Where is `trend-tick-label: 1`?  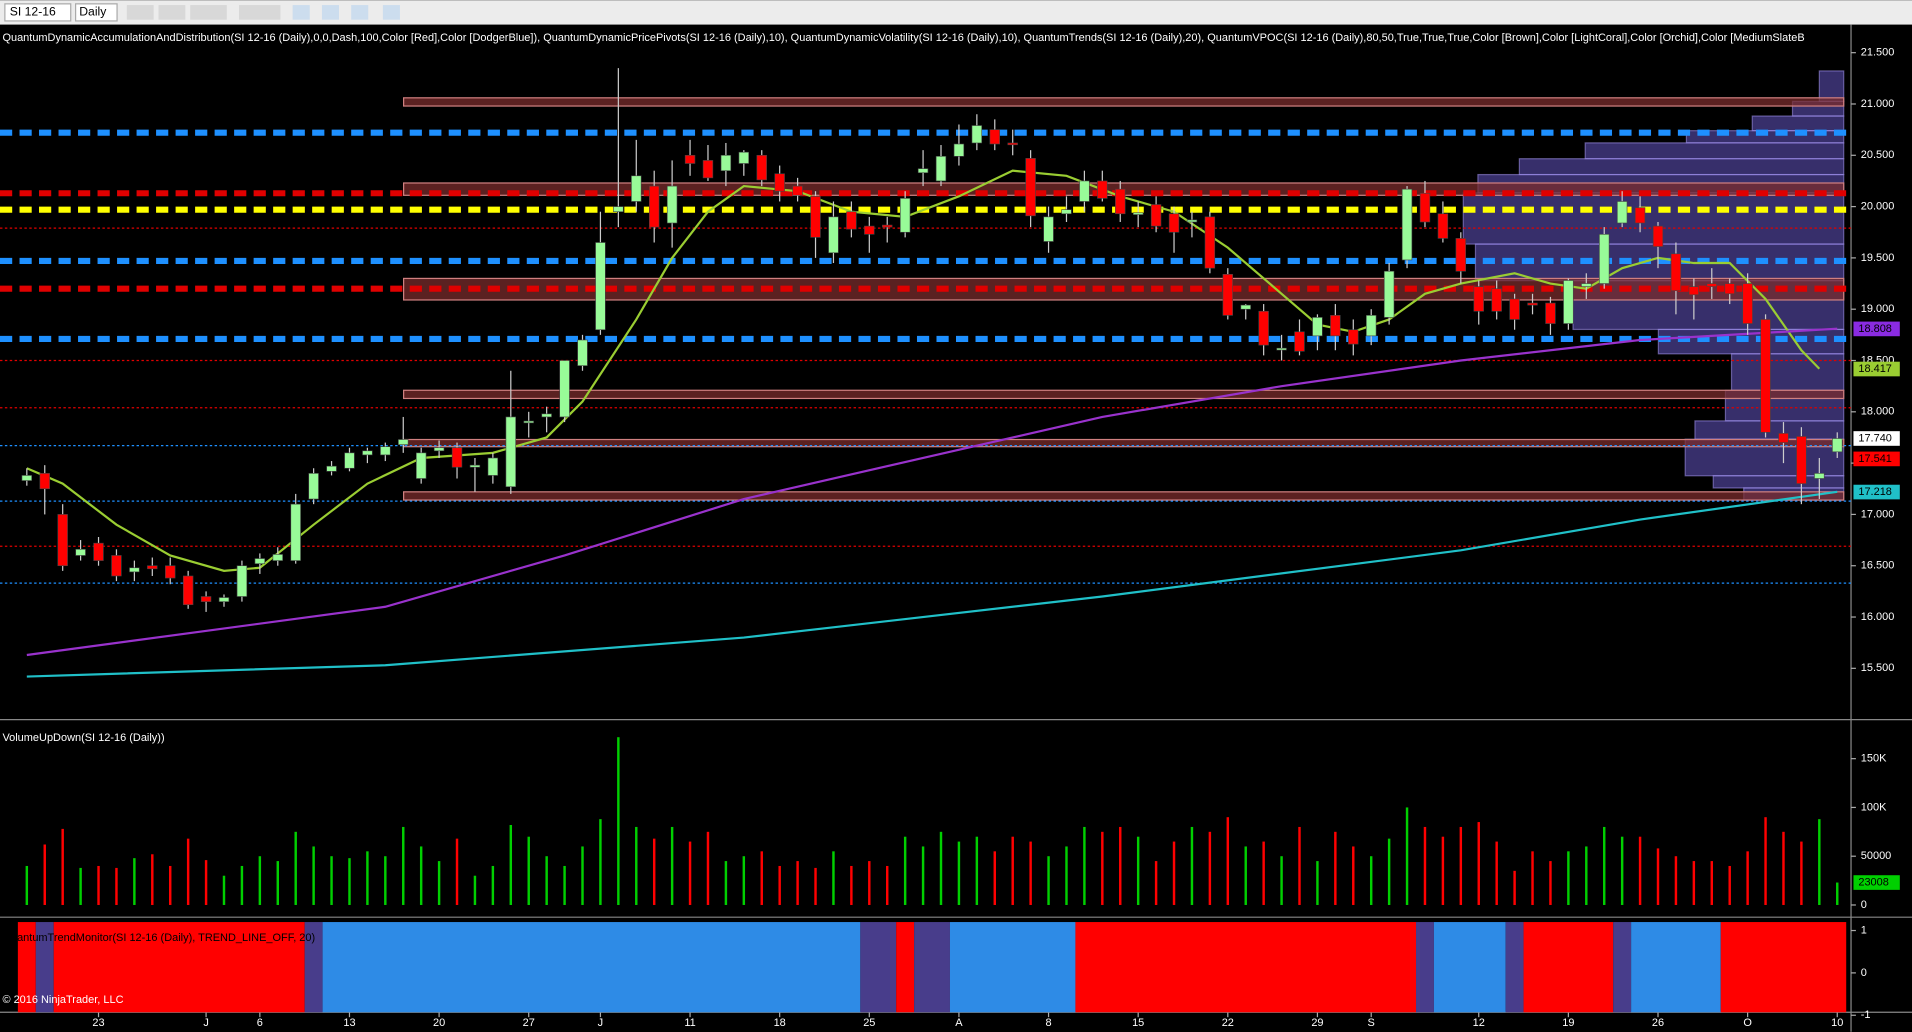 trend-tick-label: 1 is located at coordinates (1864, 930).